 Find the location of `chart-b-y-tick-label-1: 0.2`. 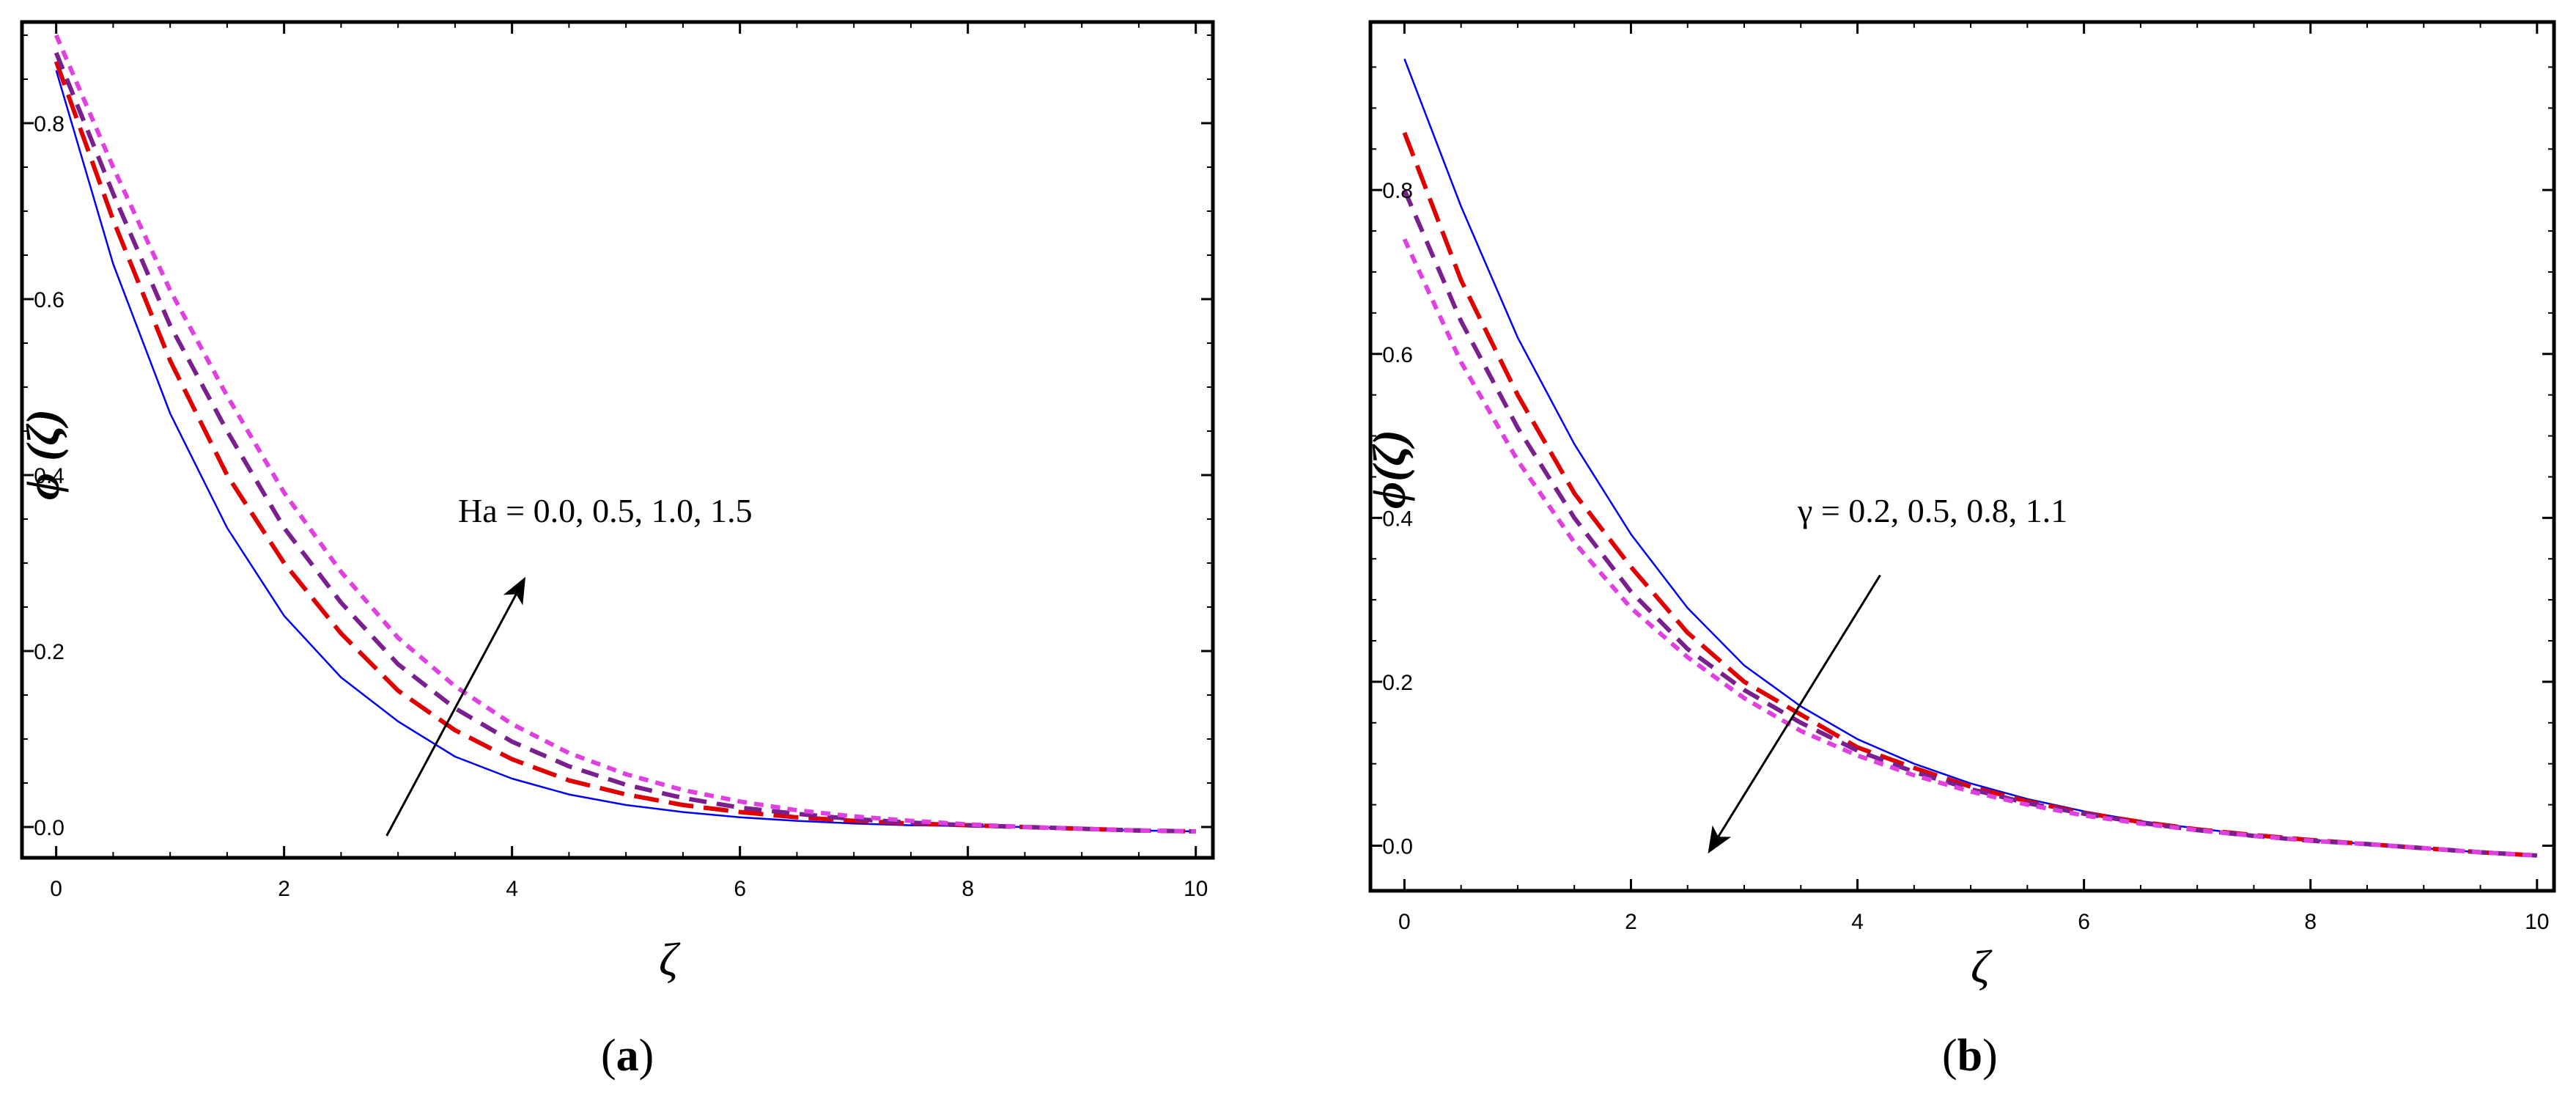

chart-b-y-tick-label-1: 0.2 is located at coordinates (1397, 683).